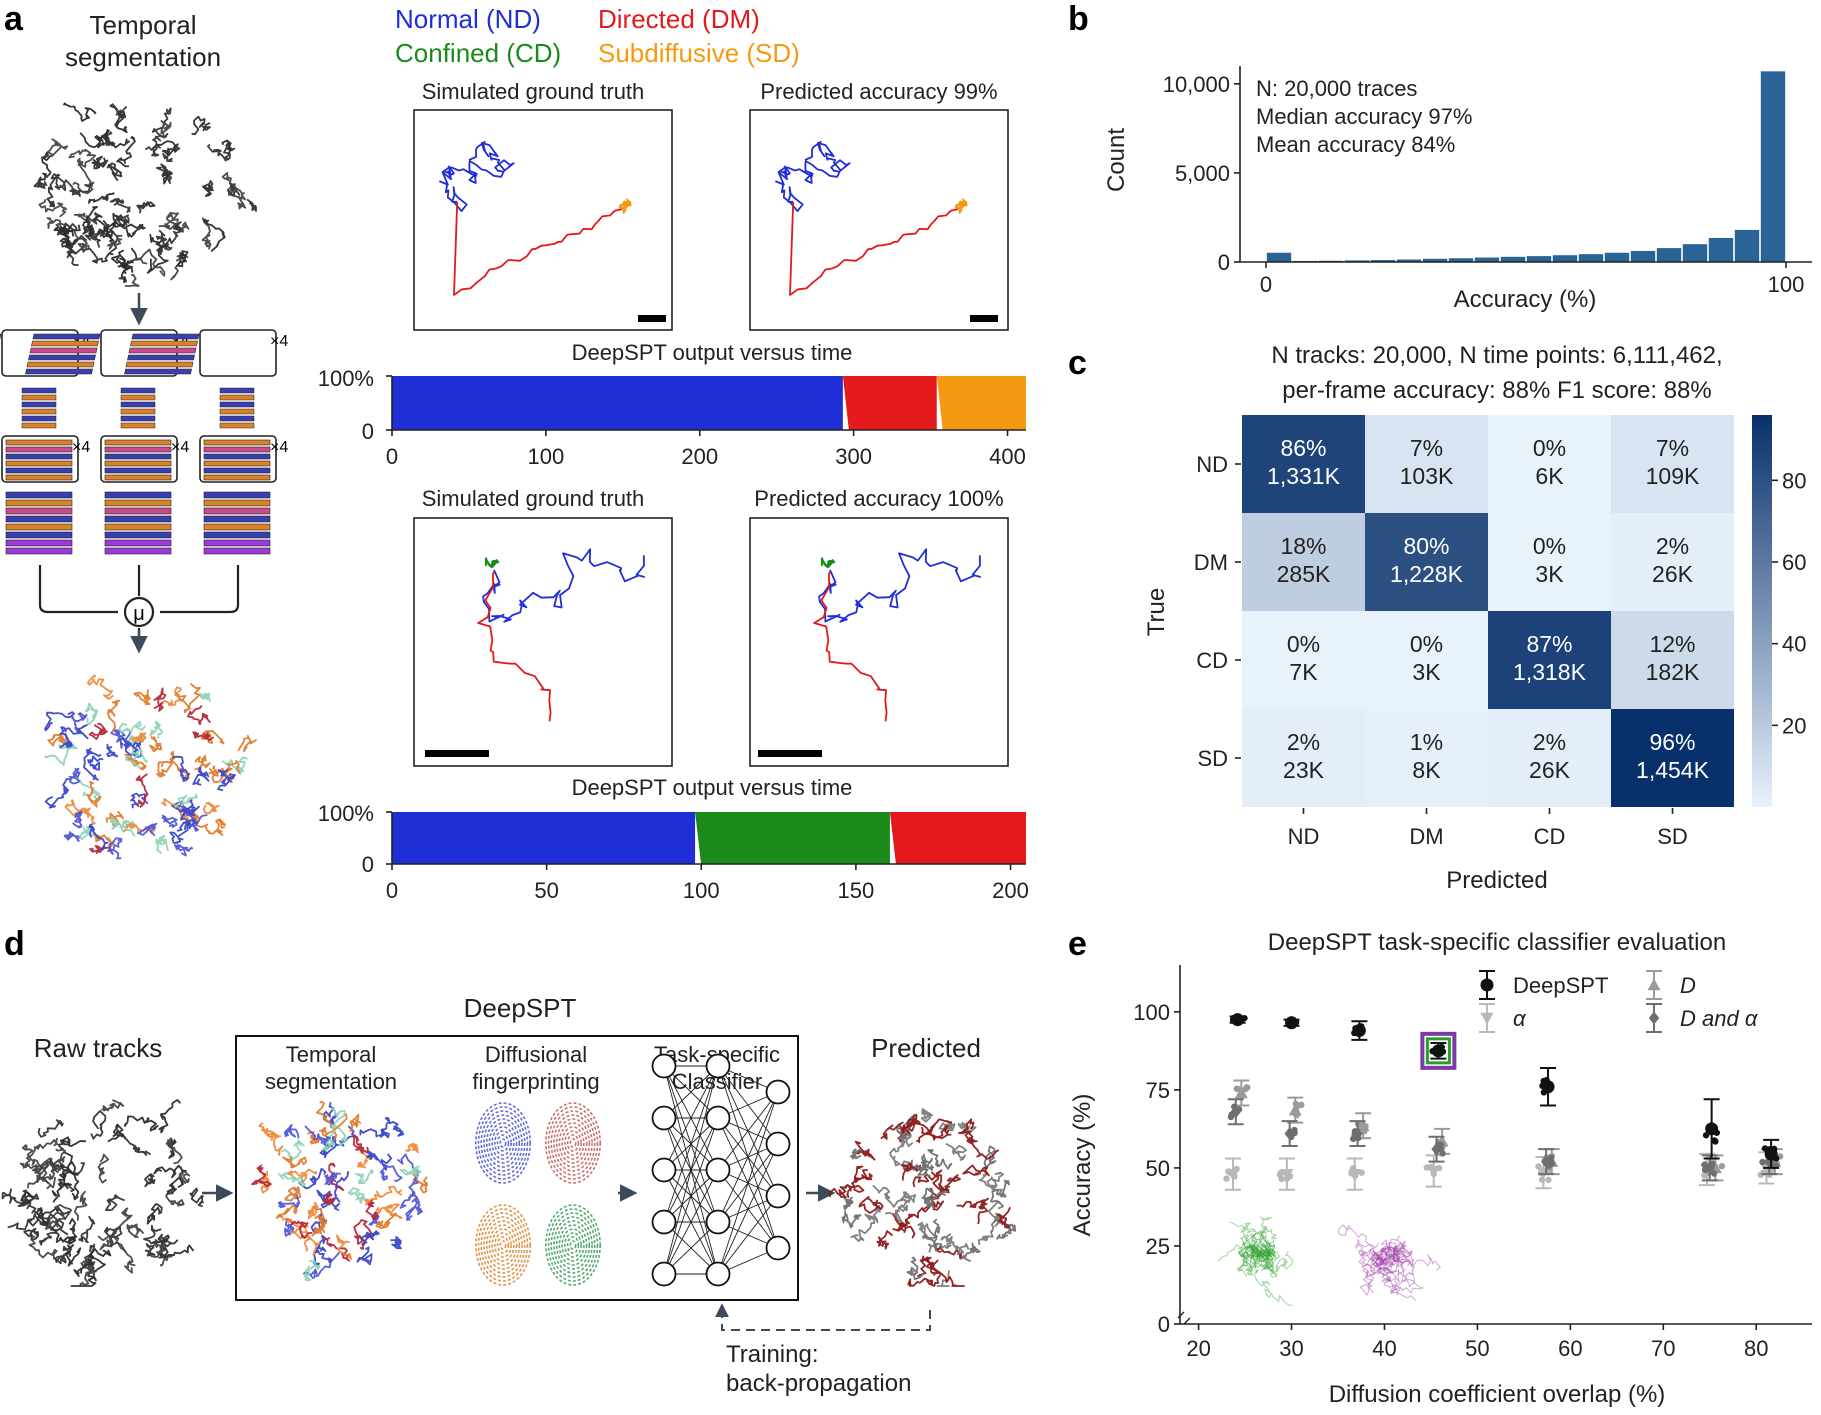 The width and height of the screenshot is (1821, 1415). I want to click on cell-percent: 0%, so click(1549, 448).